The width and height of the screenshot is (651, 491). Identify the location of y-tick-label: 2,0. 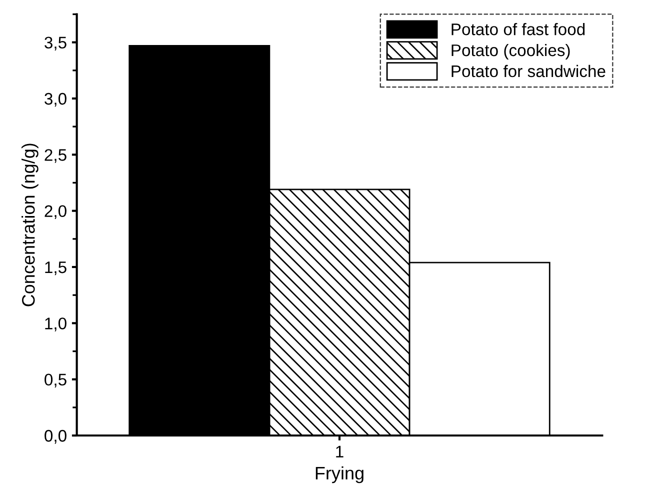
(55, 212).